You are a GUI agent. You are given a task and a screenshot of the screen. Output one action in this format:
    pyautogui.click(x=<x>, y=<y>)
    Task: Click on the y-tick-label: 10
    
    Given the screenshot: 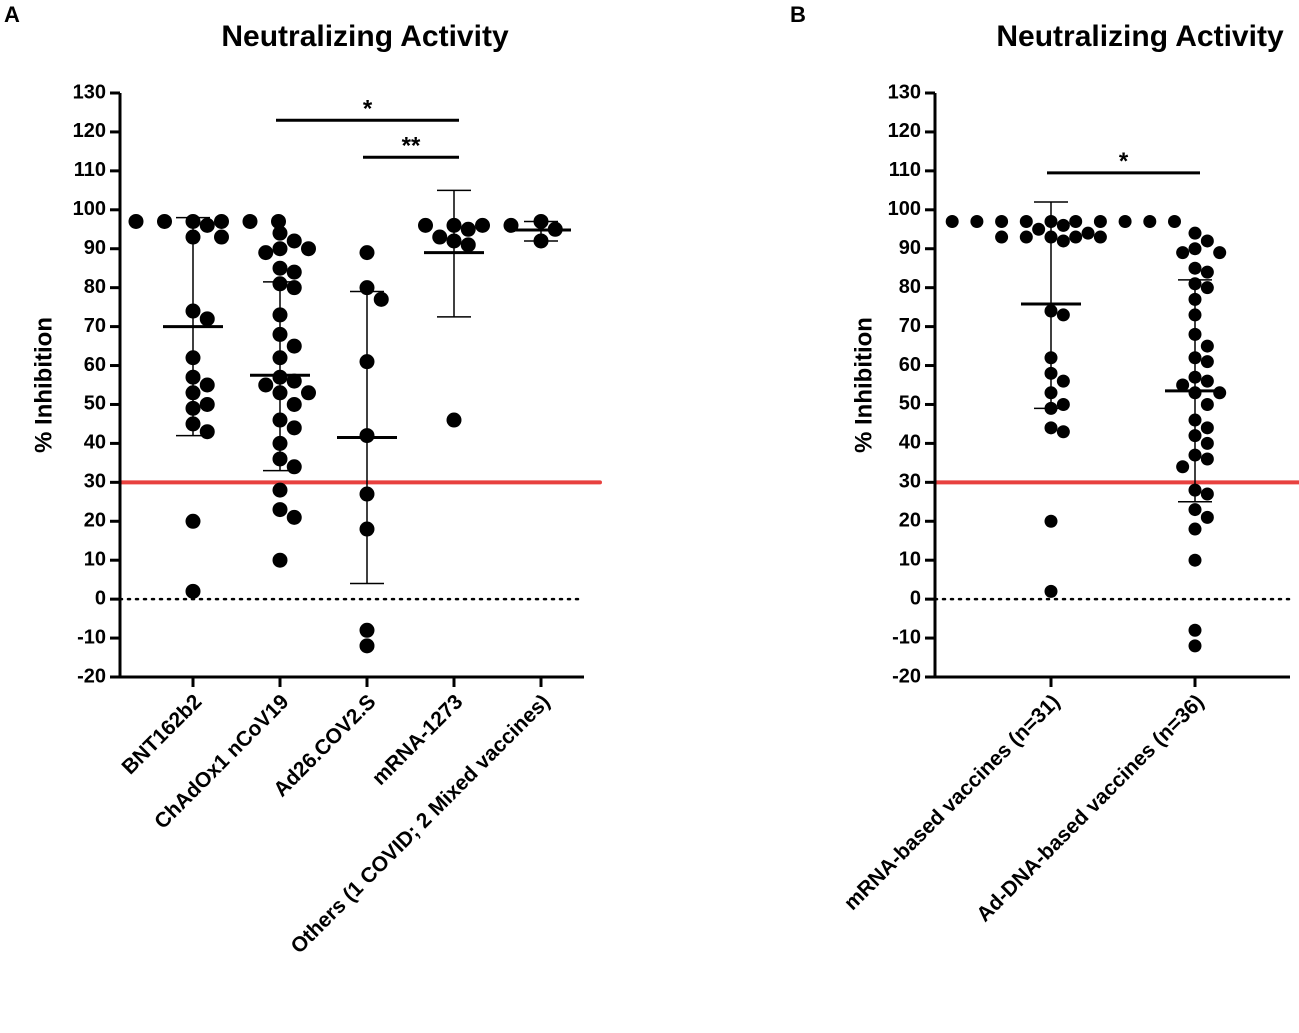 What is the action you would take?
    pyautogui.click(x=910, y=559)
    